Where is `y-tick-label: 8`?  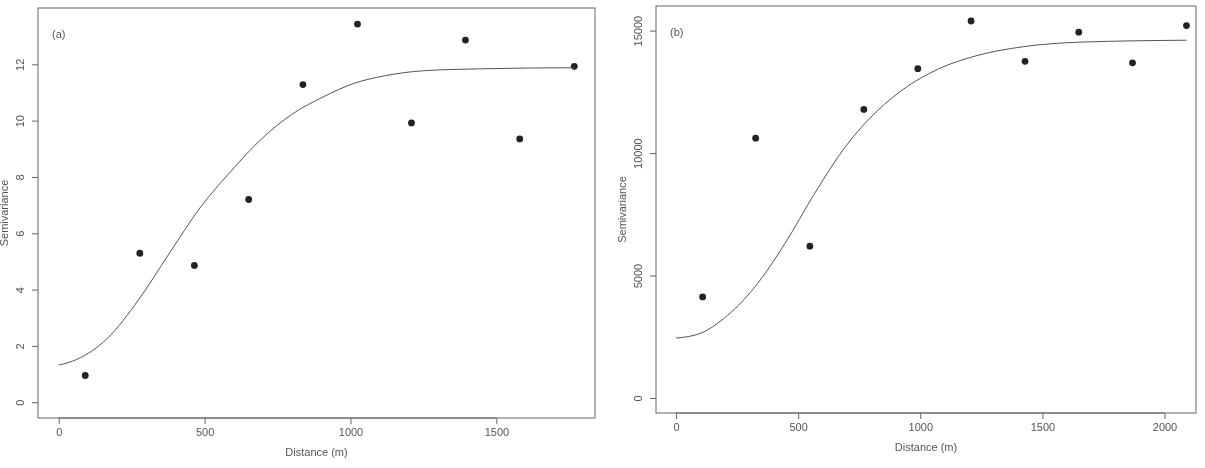 y-tick-label: 8 is located at coordinates (20, 177).